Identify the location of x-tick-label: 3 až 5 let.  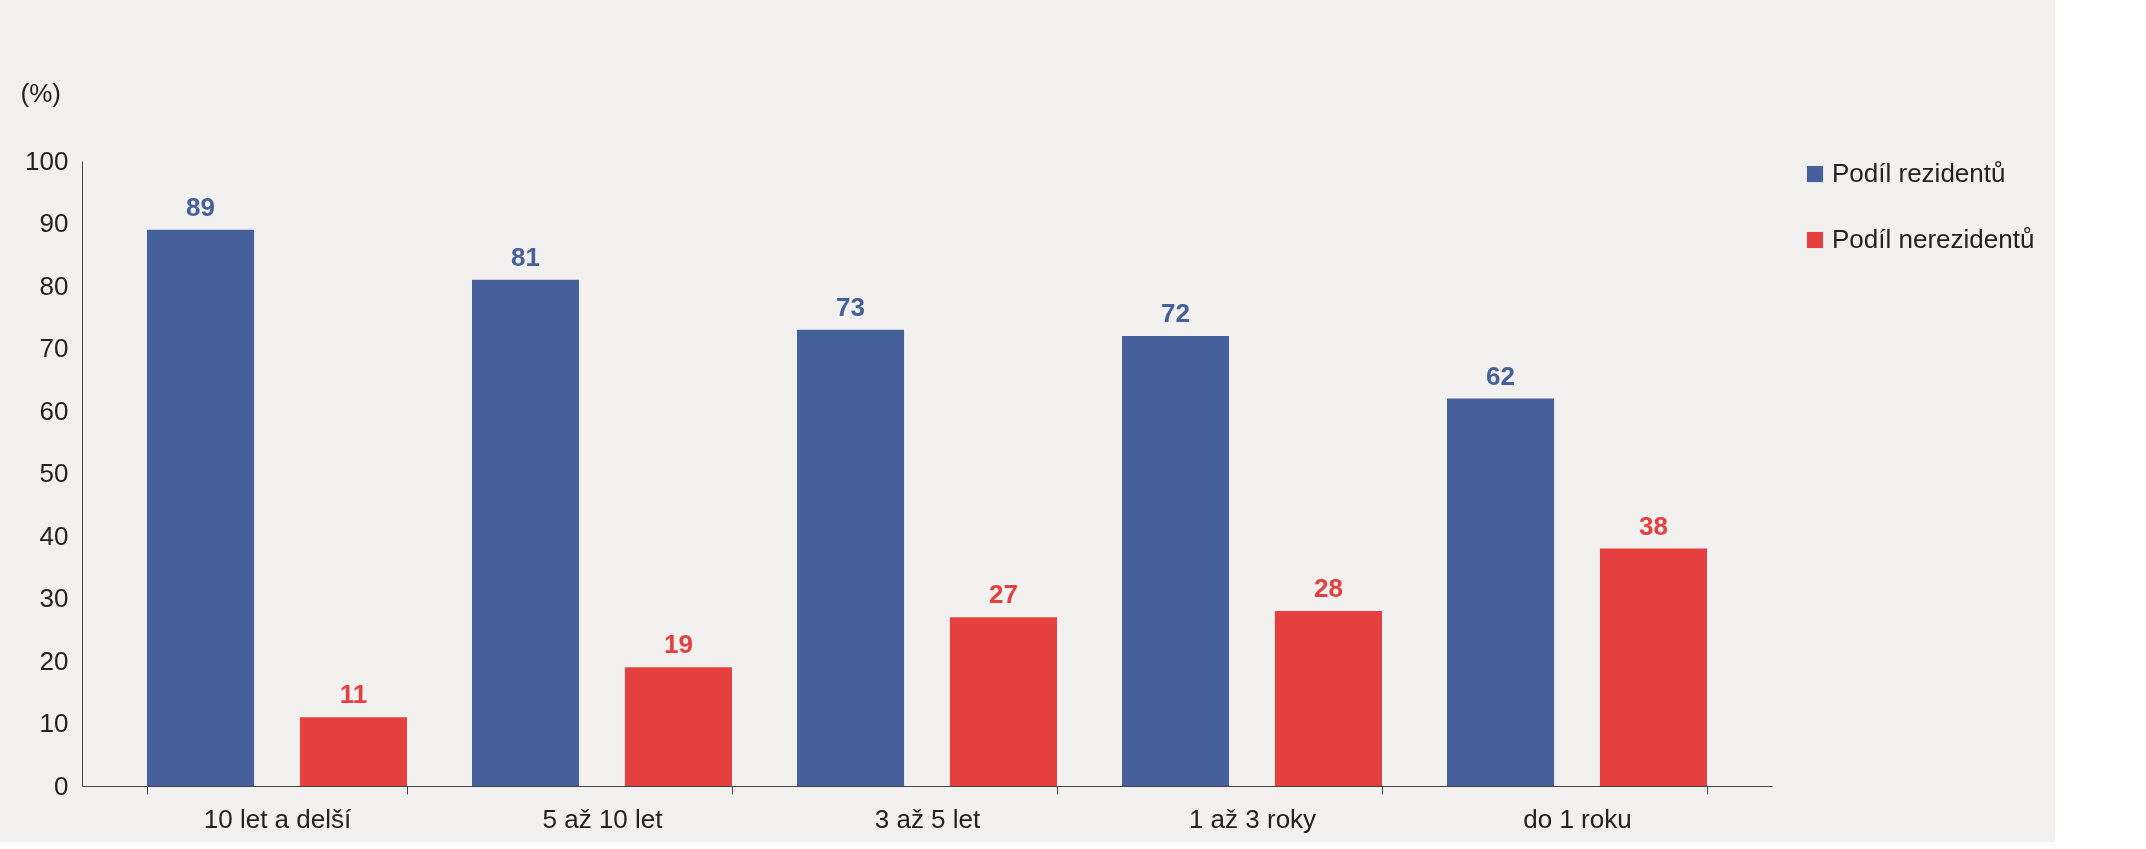
(928, 818).